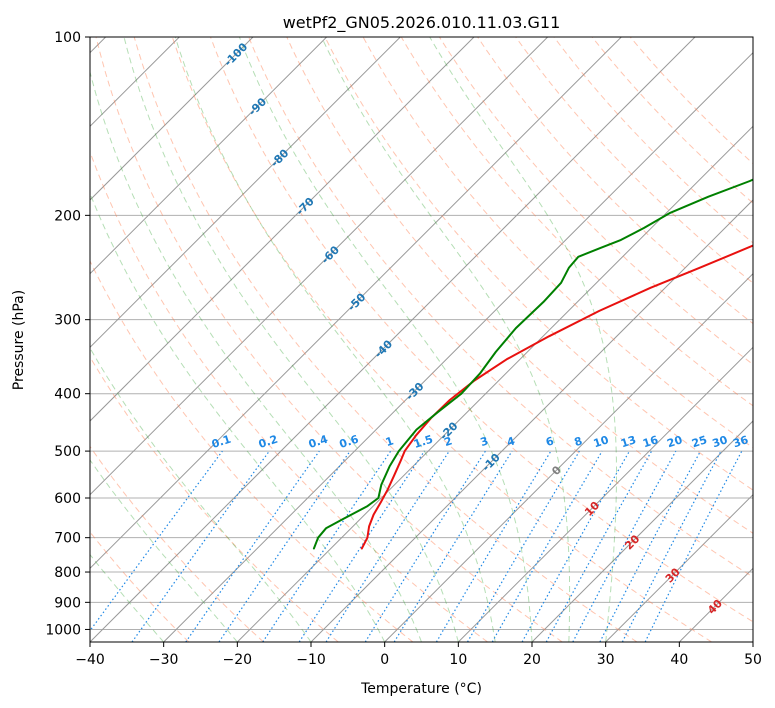 This screenshot has width=775, height=708. Describe the element at coordinates (318, 441) in the screenshot. I see `mixing-ratio-label: 0.4` at that location.